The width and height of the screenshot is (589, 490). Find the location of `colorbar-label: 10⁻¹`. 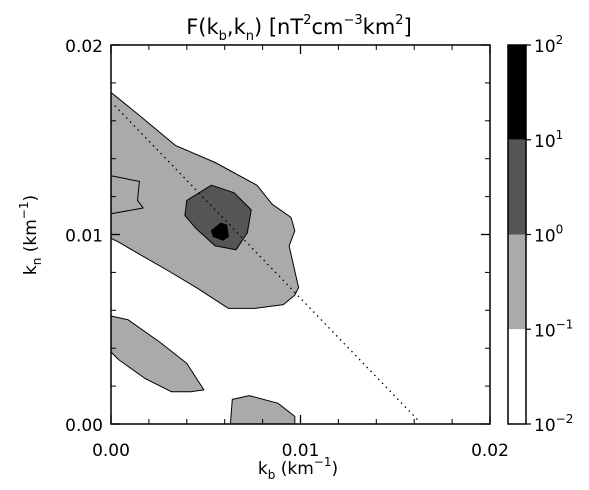

colorbar-label: 10⁻¹ is located at coordinates (553, 329).